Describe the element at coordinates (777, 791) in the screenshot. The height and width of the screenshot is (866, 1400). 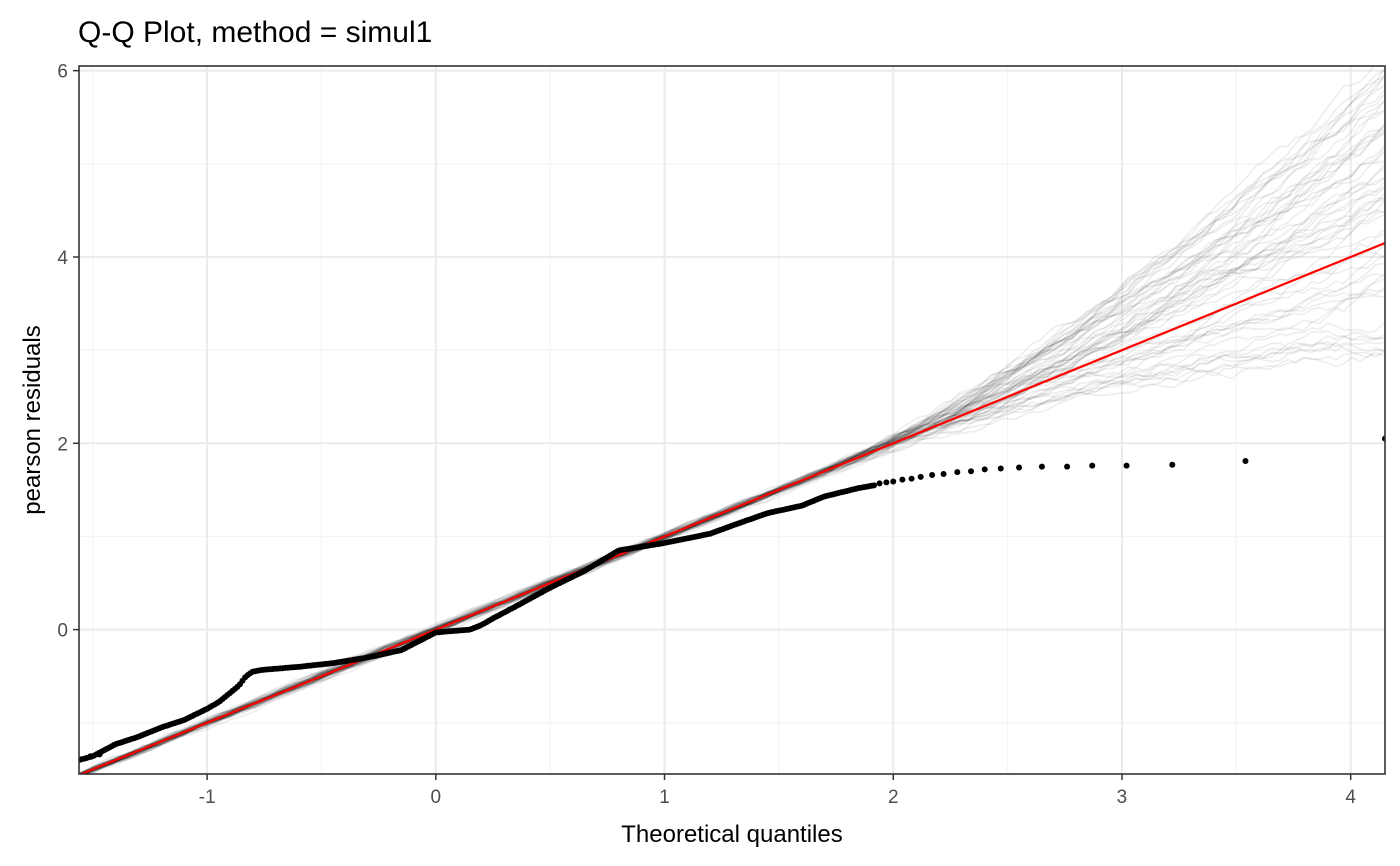
I see `x-axis: -1 0 1 2 3 4` at that location.